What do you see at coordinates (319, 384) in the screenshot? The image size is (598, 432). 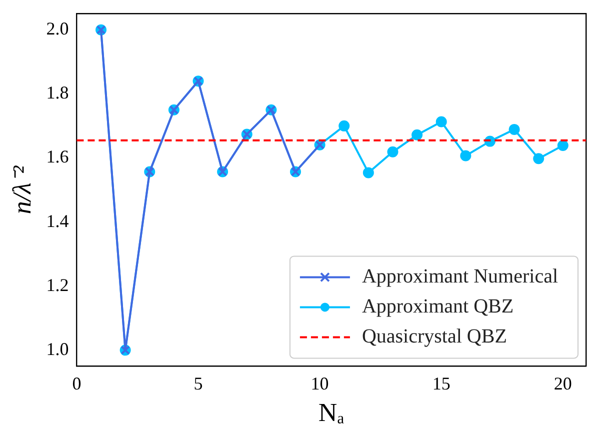 I see `x-tick-label: 10` at bounding box center [319, 384].